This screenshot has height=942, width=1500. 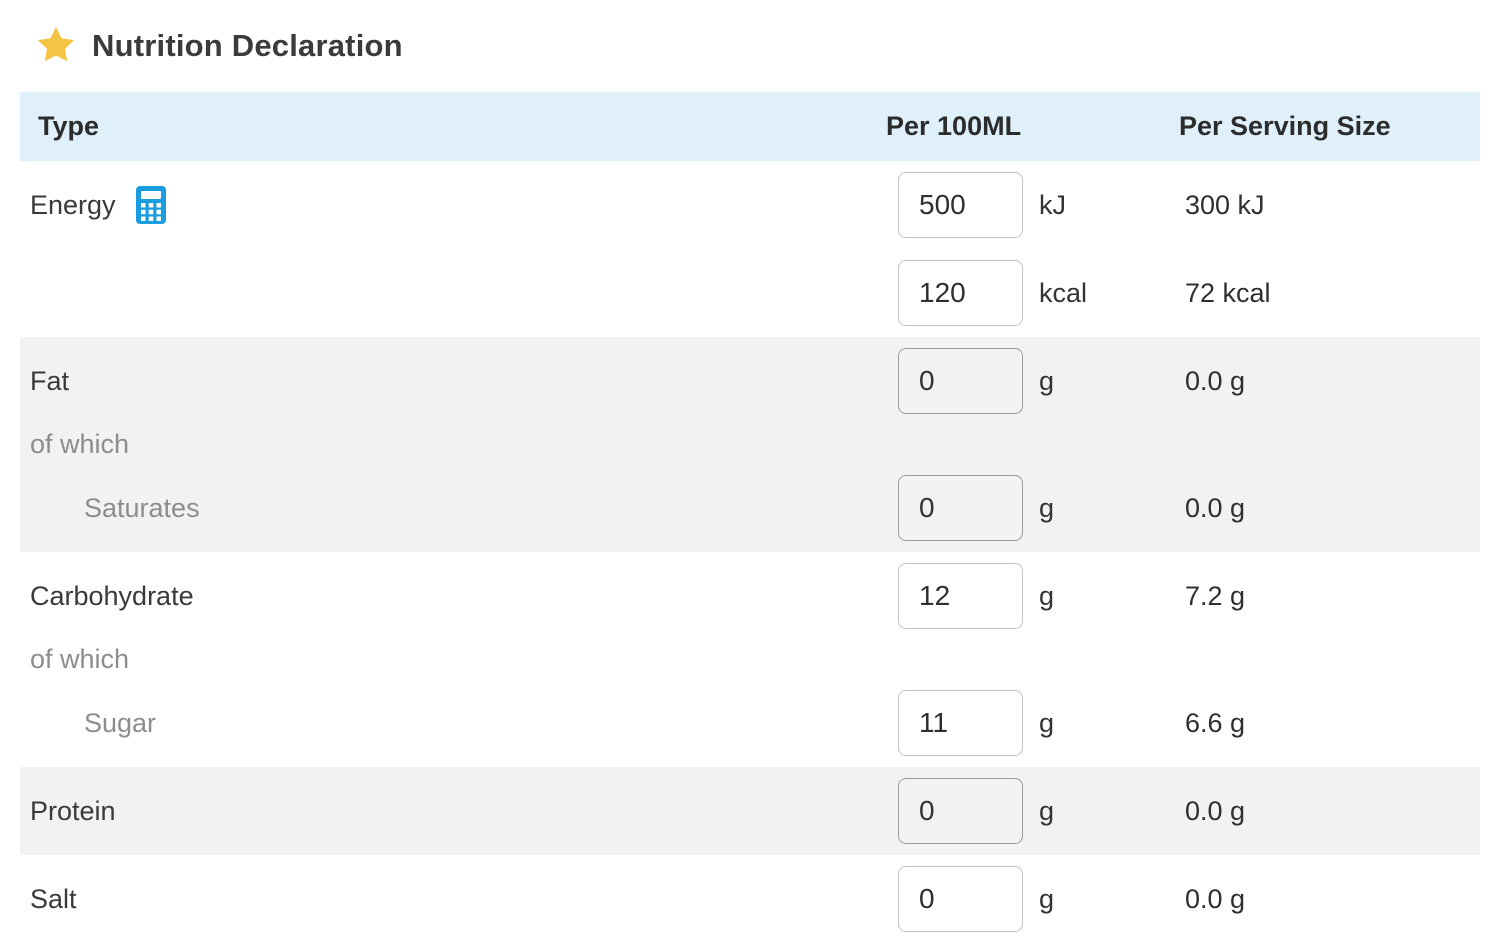 I want to click on per-serving-value-protein: 0.0 g, so click(x=1215, y=810).